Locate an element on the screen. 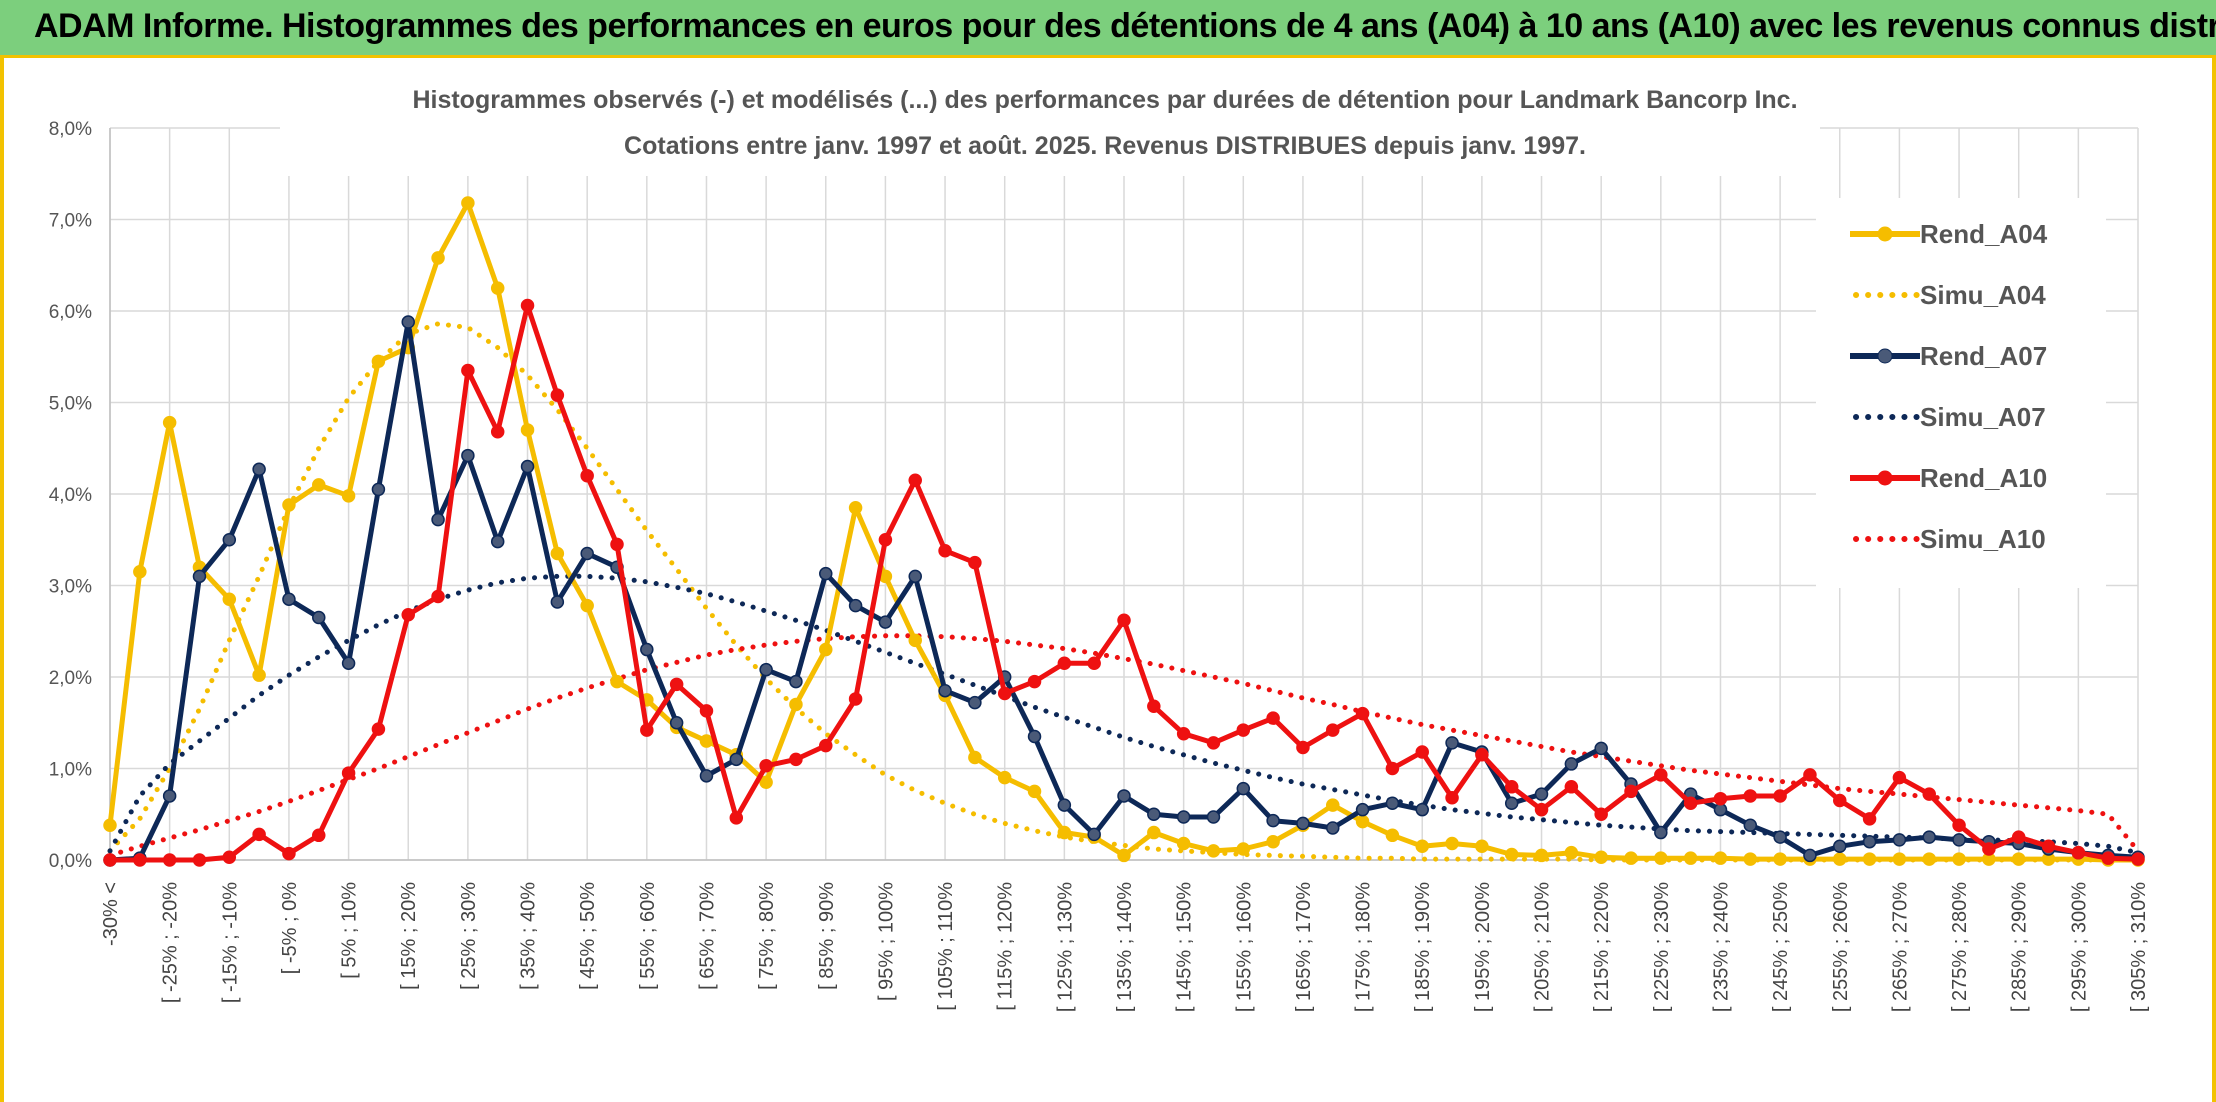 The width and height of the screenshot is (2216, 1102). x-tick-label: [ 225% ; 230% is located at coordinates (1662, 947).